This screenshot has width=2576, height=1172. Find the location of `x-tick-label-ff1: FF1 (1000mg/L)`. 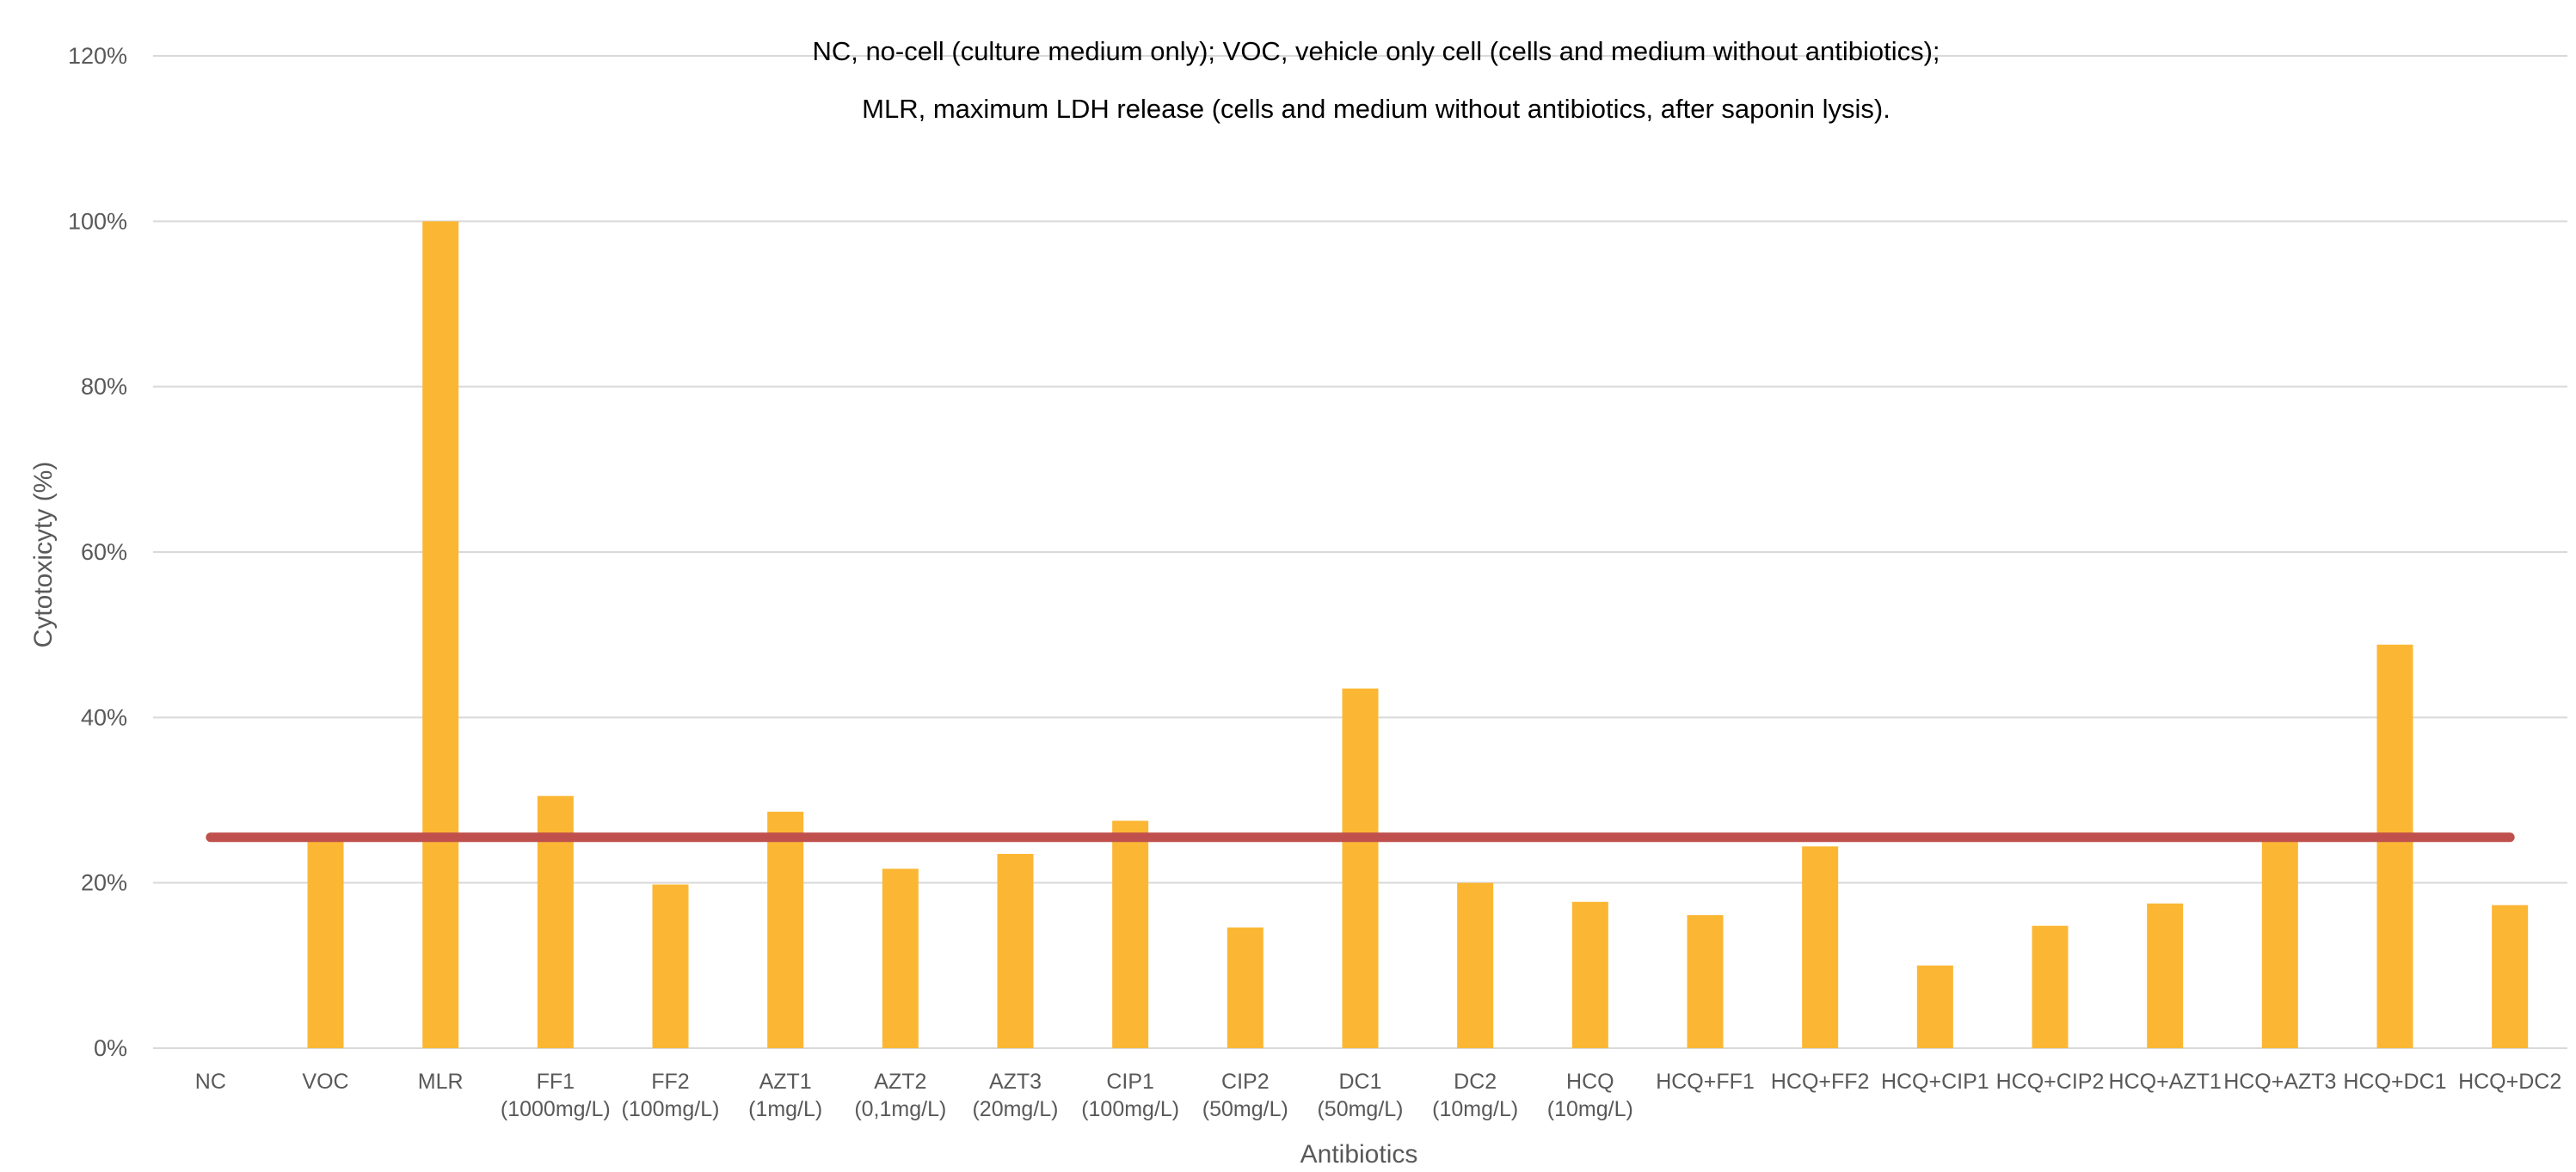

x-tick-label-ff1: FF1 (1000mg/L) is located at coordinates (556, 1095).